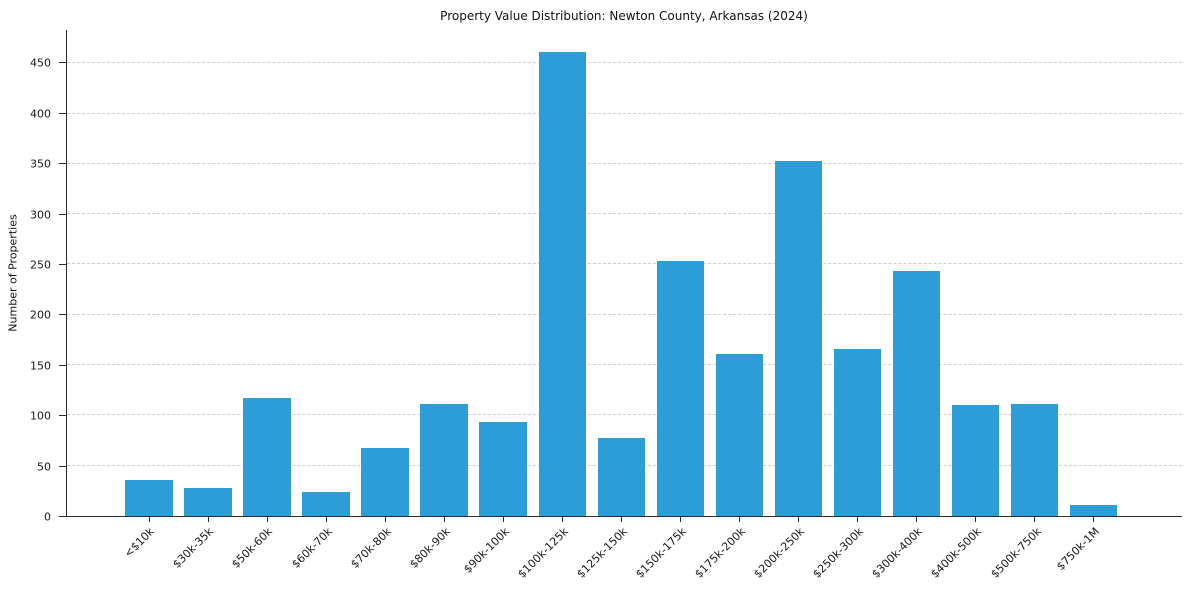  What do you see at coordinates (44, 467) in the screenshot?
I see `y-tick-label: 50` at bounding box center [44, 467].